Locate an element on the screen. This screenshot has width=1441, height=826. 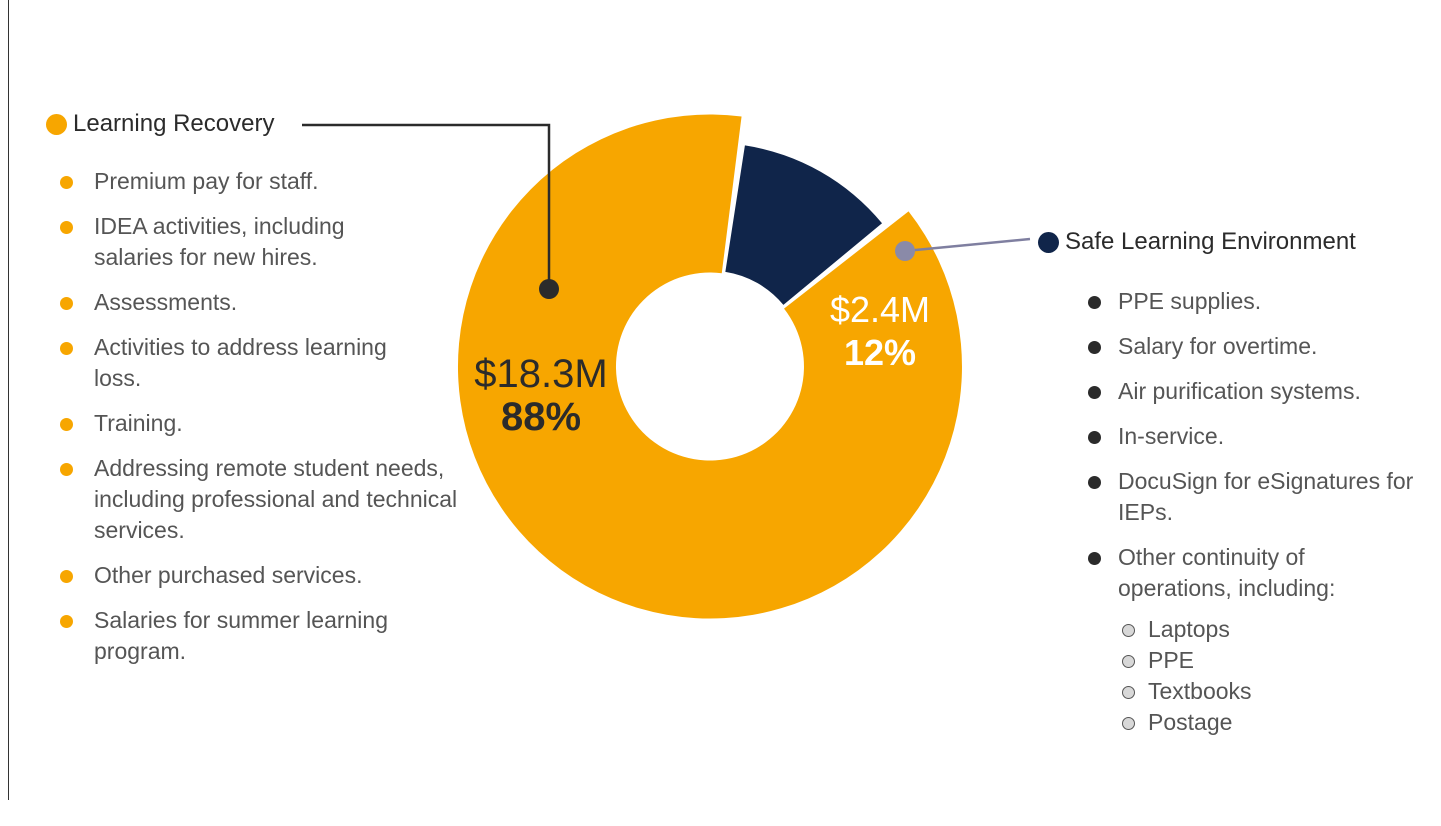
left-divider is located at coordinates (8, 400).